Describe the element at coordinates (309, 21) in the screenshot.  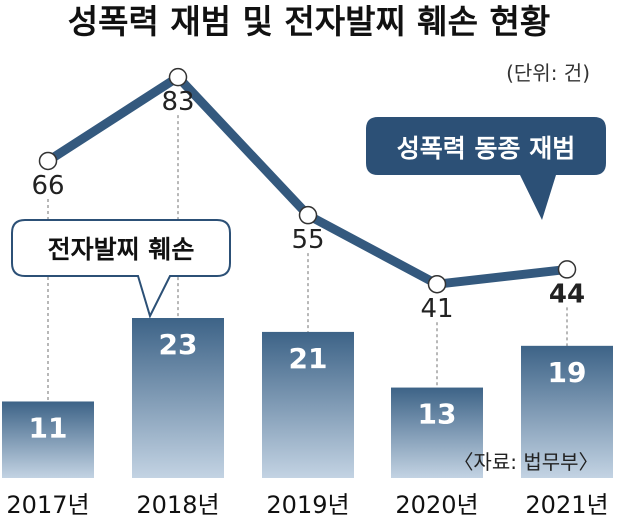
I see `chart-title: 성폭력 재범 및 전자발찌 훼손 현황` at that location.